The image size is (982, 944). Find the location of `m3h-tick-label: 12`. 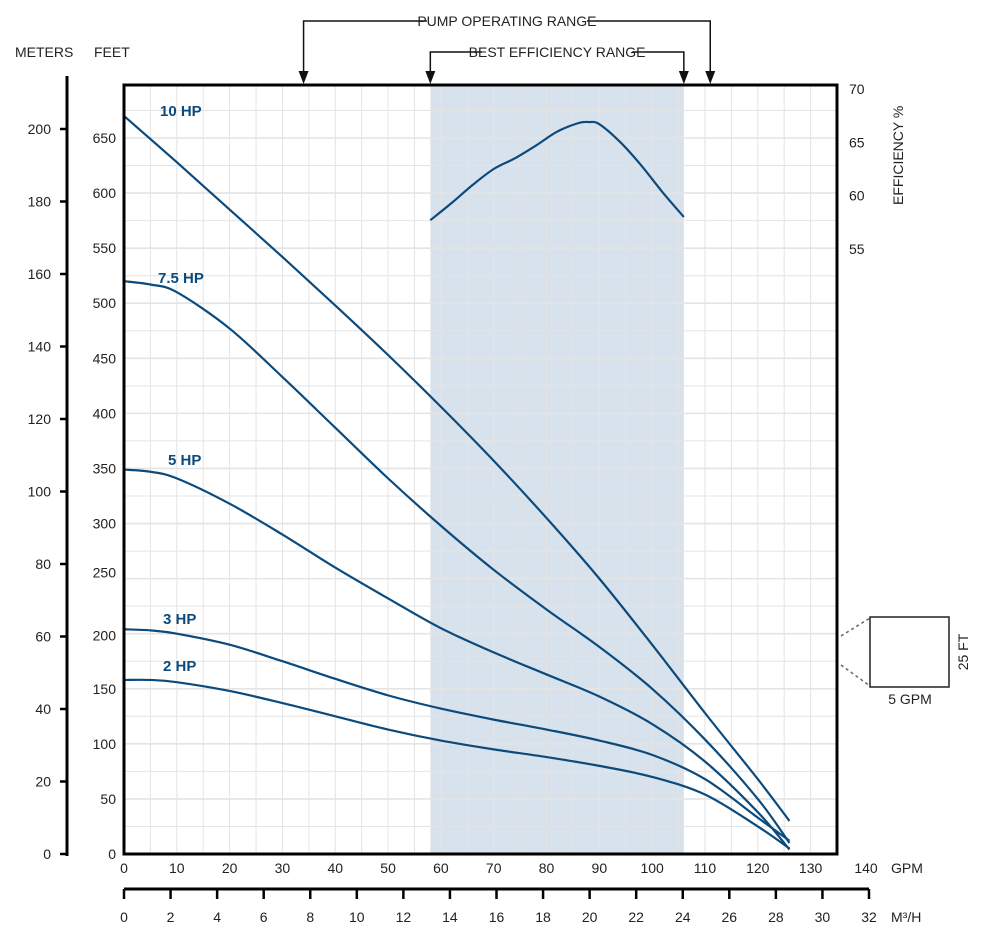

m3h-tick-label: 12 is located at coordinates (404, 917).